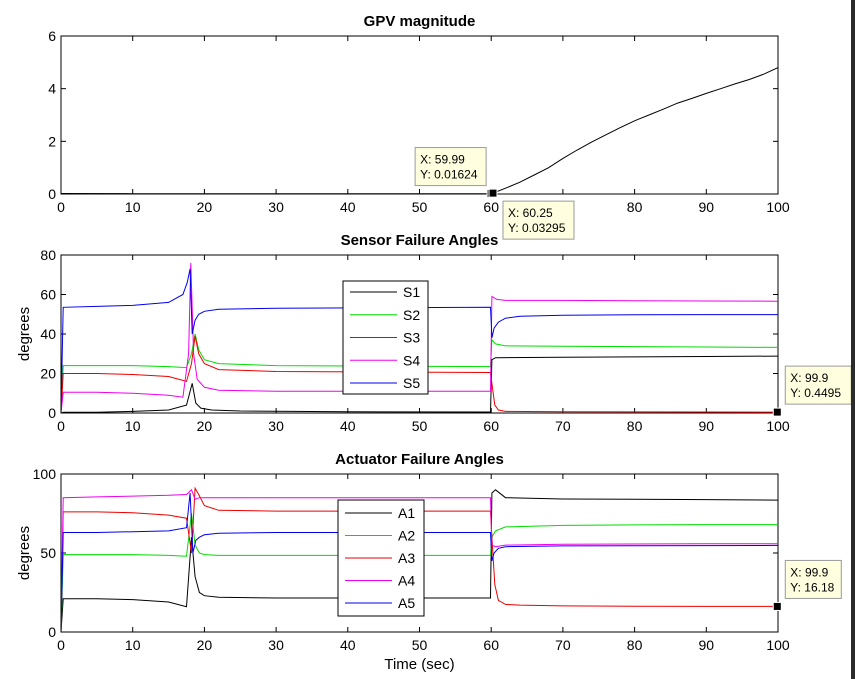 This screenshot has height=679, width=855. I want to click on legend-entry-a2: A2, so click(406, 536).